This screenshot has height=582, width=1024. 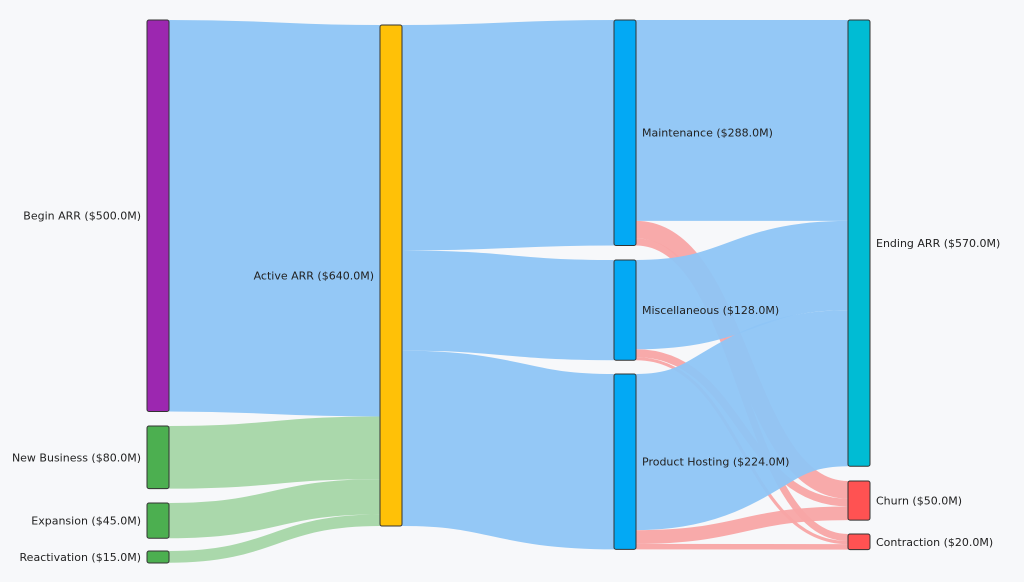 I want to click on node-expansion, so click(x=158, y=520).